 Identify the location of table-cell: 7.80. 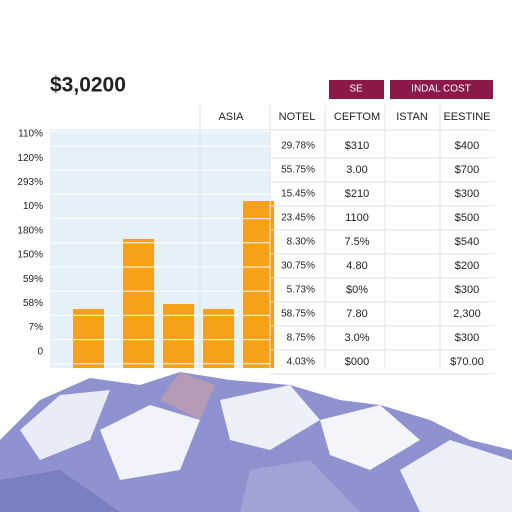
(356, 314).